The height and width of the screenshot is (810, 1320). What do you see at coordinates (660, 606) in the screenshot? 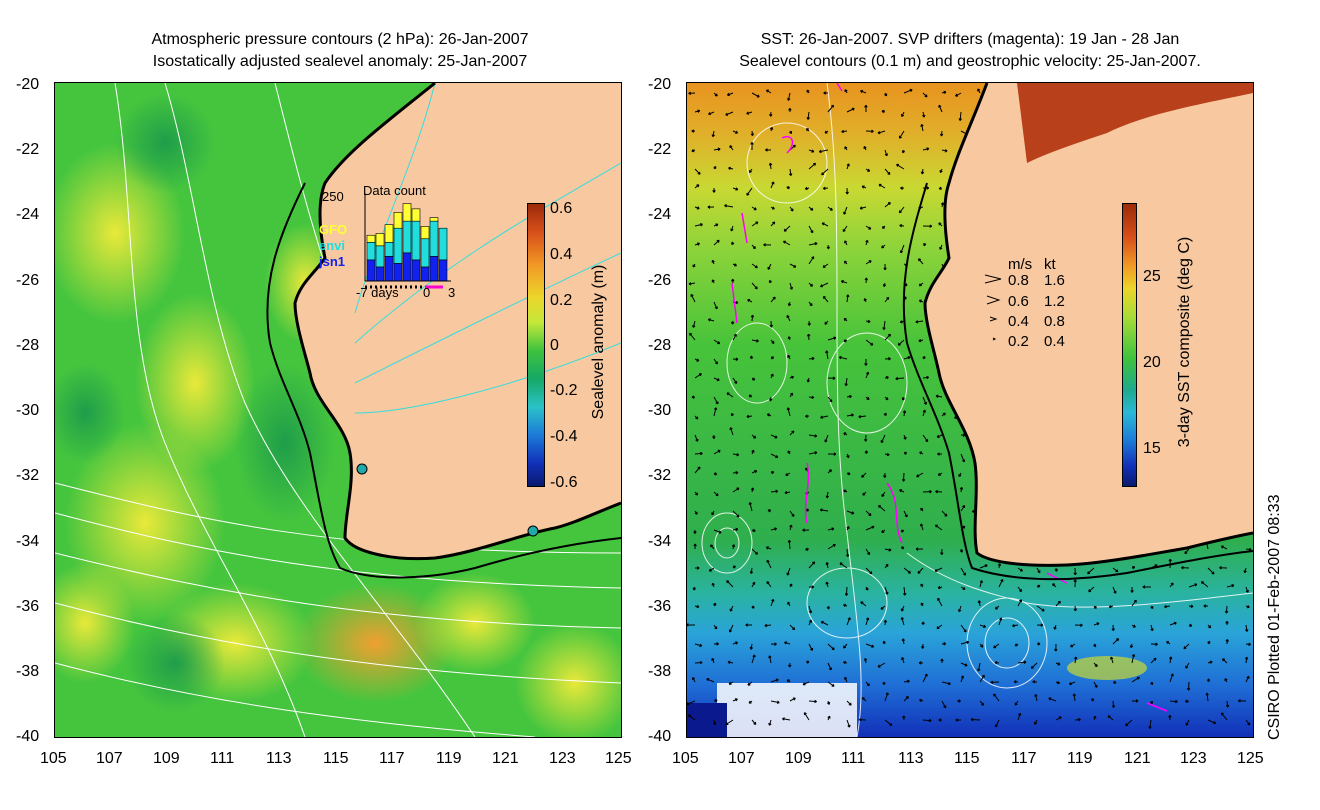
I see `lat-tick: -36` at bounding box center [660, 606].